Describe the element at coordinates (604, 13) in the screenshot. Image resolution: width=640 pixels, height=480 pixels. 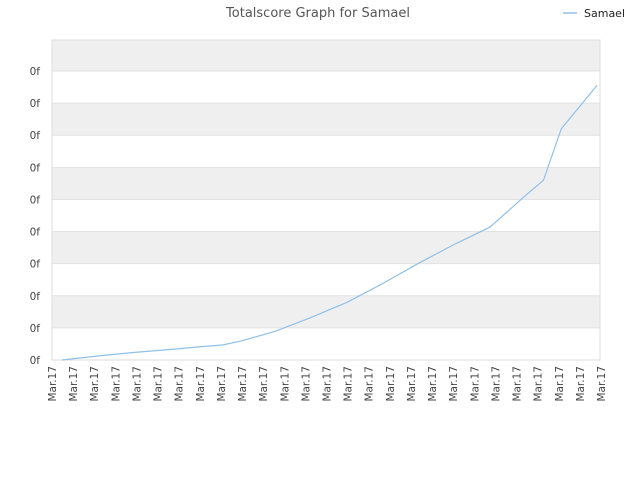
I see `legend-label-samael: Samael` at that location.